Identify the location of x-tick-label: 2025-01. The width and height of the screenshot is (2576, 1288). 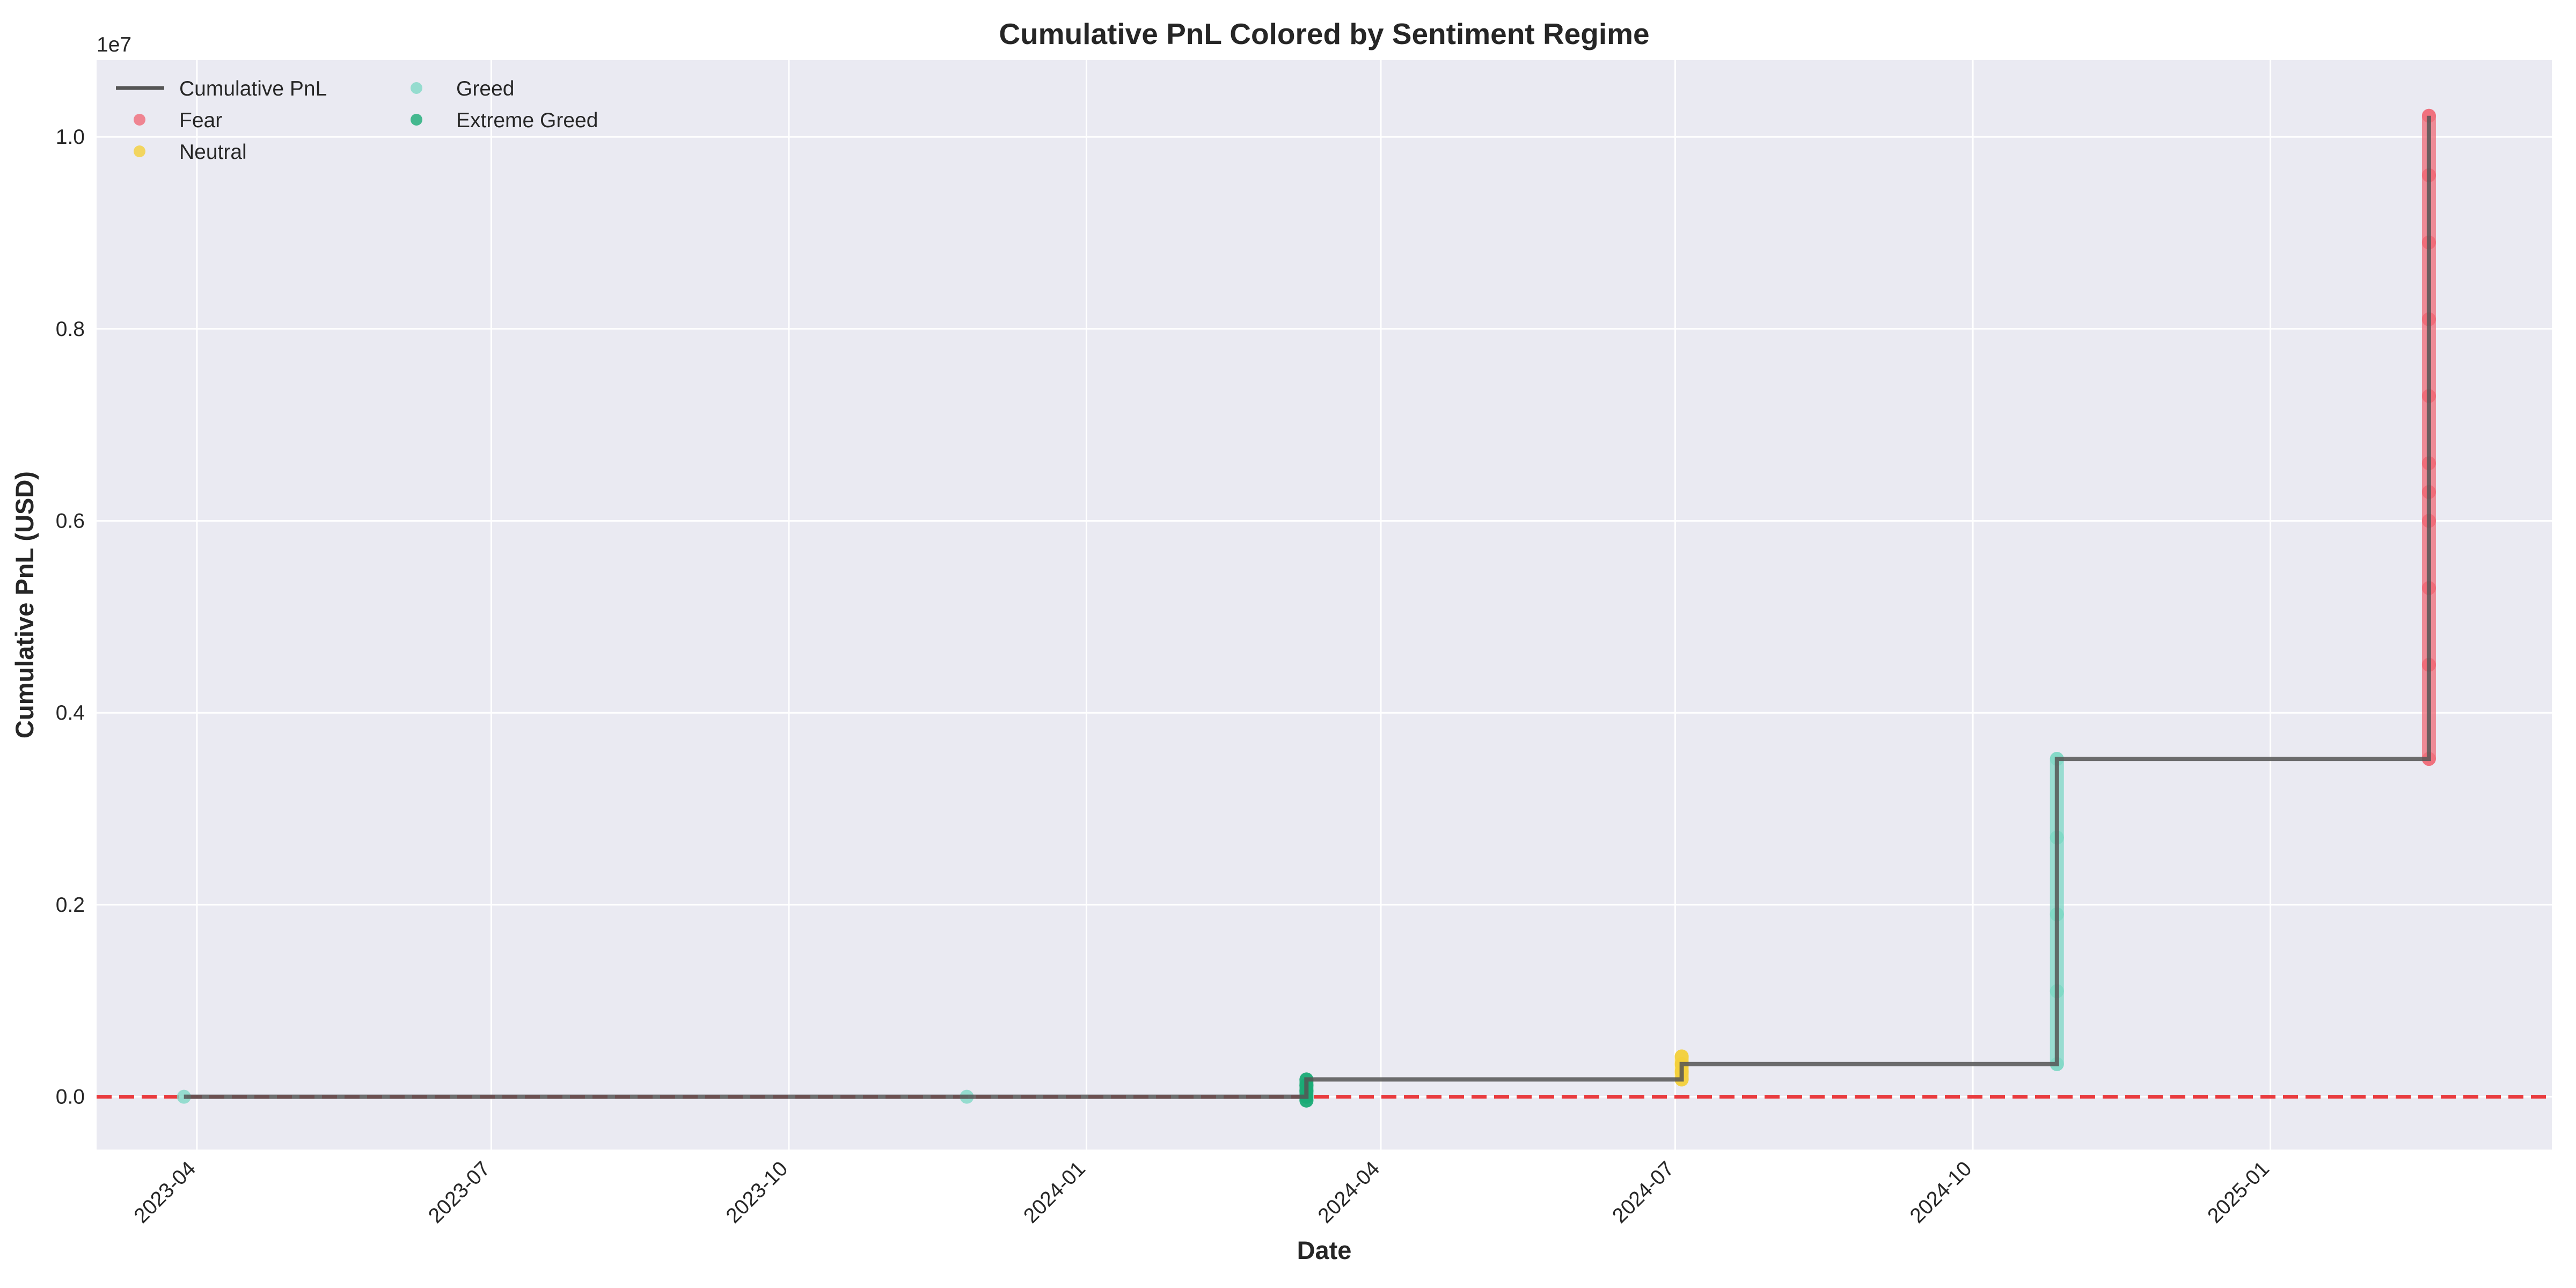
(2238, 1192).